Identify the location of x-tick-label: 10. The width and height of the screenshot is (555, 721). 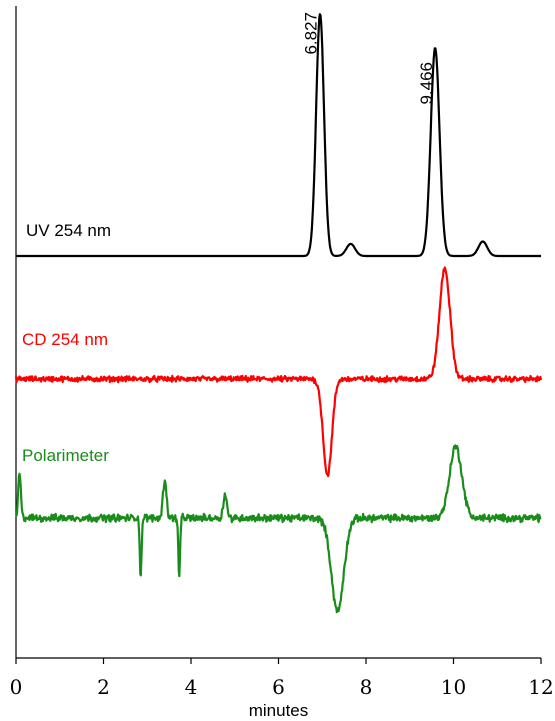
(453, 687).